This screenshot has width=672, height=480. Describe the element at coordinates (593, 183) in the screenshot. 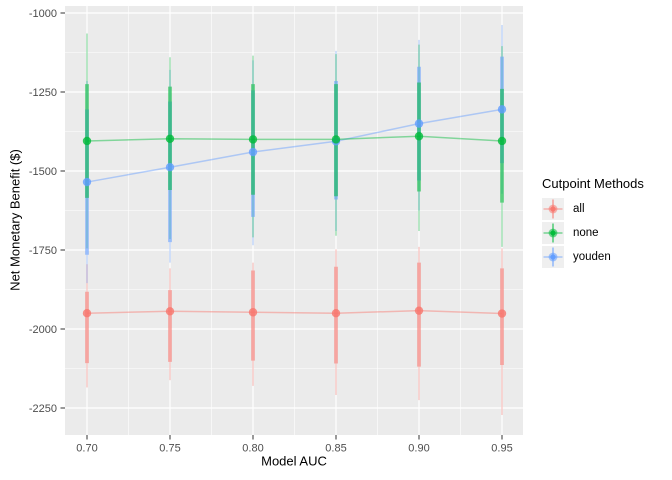

I see `legend-title: Cutpoint Methods` at that location.